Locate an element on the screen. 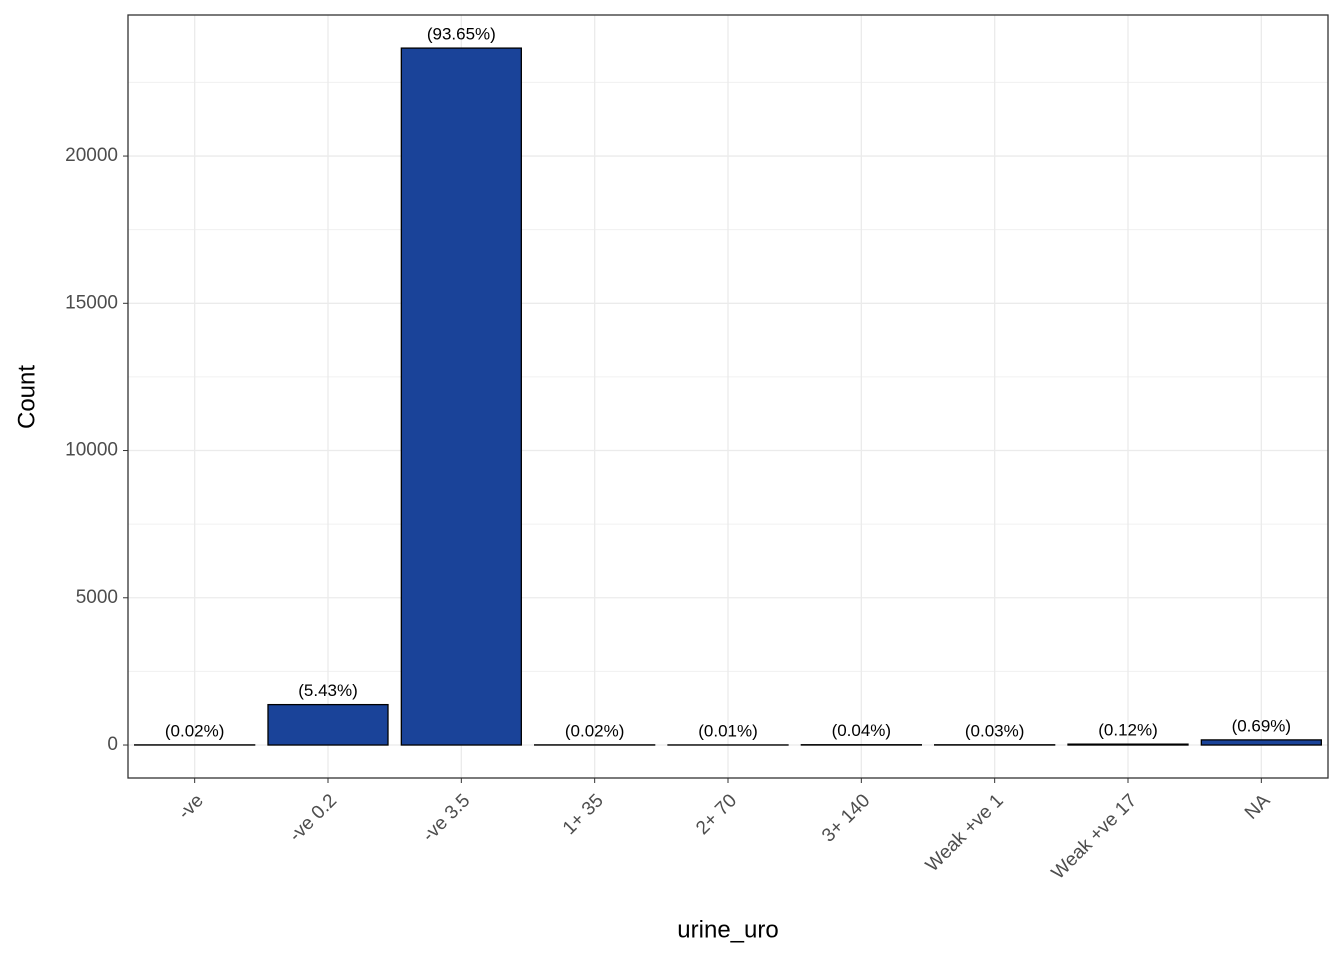 The width and height of the screenshot is (1344, 960). y-tick-label: 10000 is located at coordinates (91, 450).